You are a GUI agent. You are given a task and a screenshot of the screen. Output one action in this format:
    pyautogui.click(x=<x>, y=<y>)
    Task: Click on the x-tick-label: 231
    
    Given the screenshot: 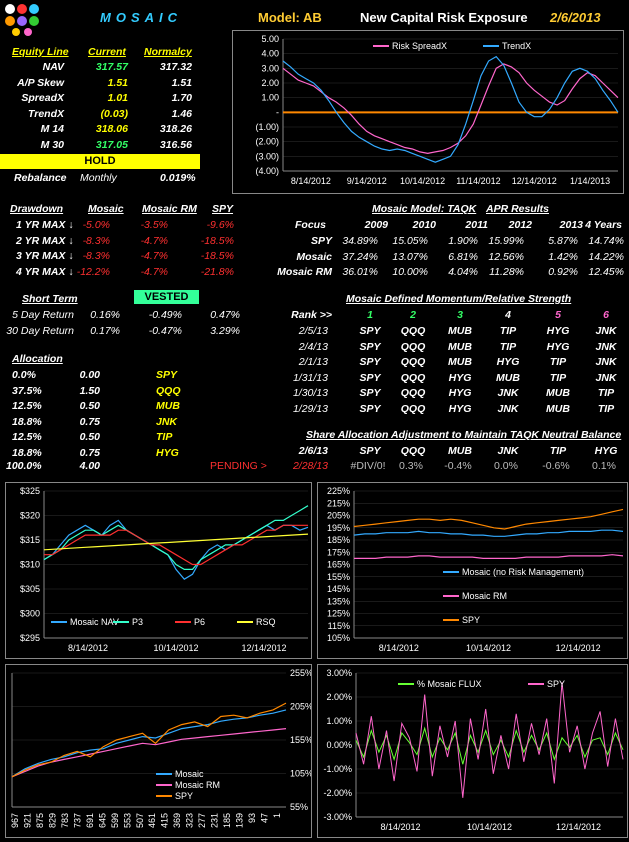 What is the action you would take?
    pyautogui.click(x=215, y=820)
    